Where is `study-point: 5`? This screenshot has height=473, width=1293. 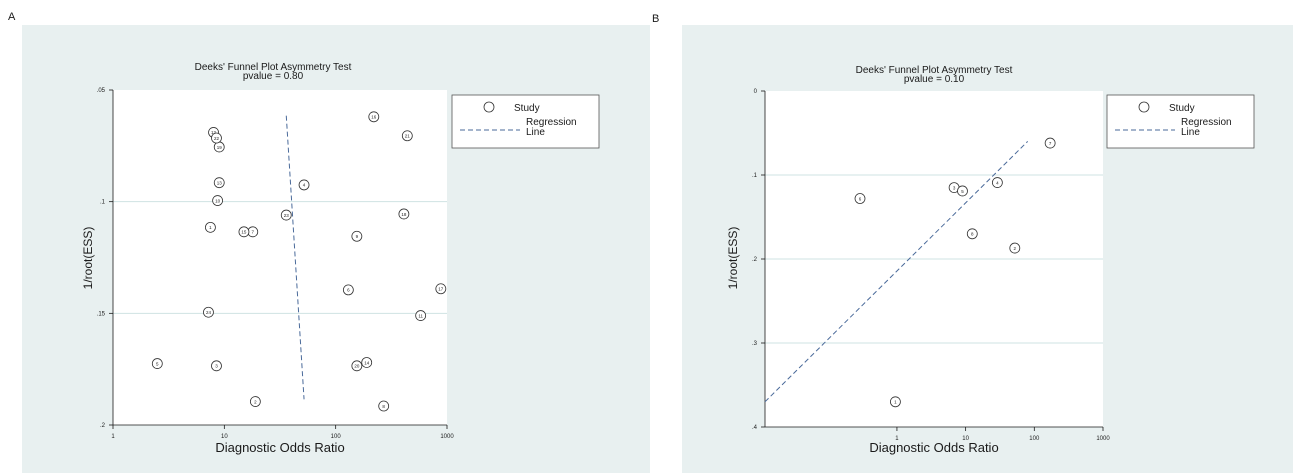
study-point: 5 is located at coordinates (157, 363).